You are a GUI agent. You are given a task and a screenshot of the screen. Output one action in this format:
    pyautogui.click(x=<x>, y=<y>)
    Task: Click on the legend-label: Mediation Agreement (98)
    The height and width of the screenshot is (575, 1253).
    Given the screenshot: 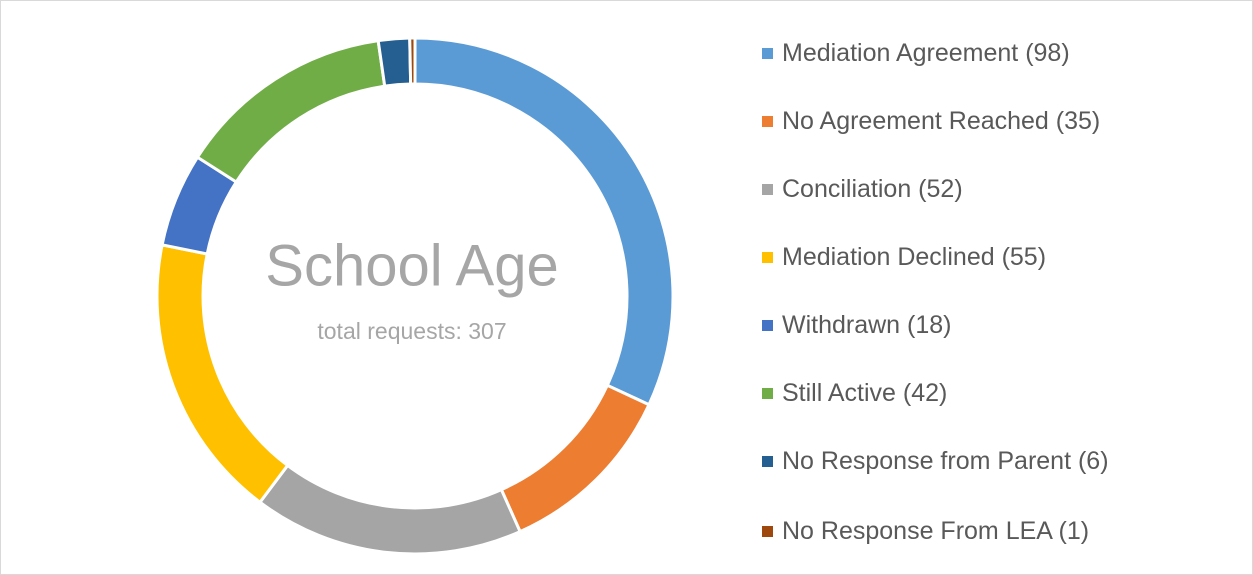 What is the action you would take?
    pyautogui.click(x=926, y=53)
    